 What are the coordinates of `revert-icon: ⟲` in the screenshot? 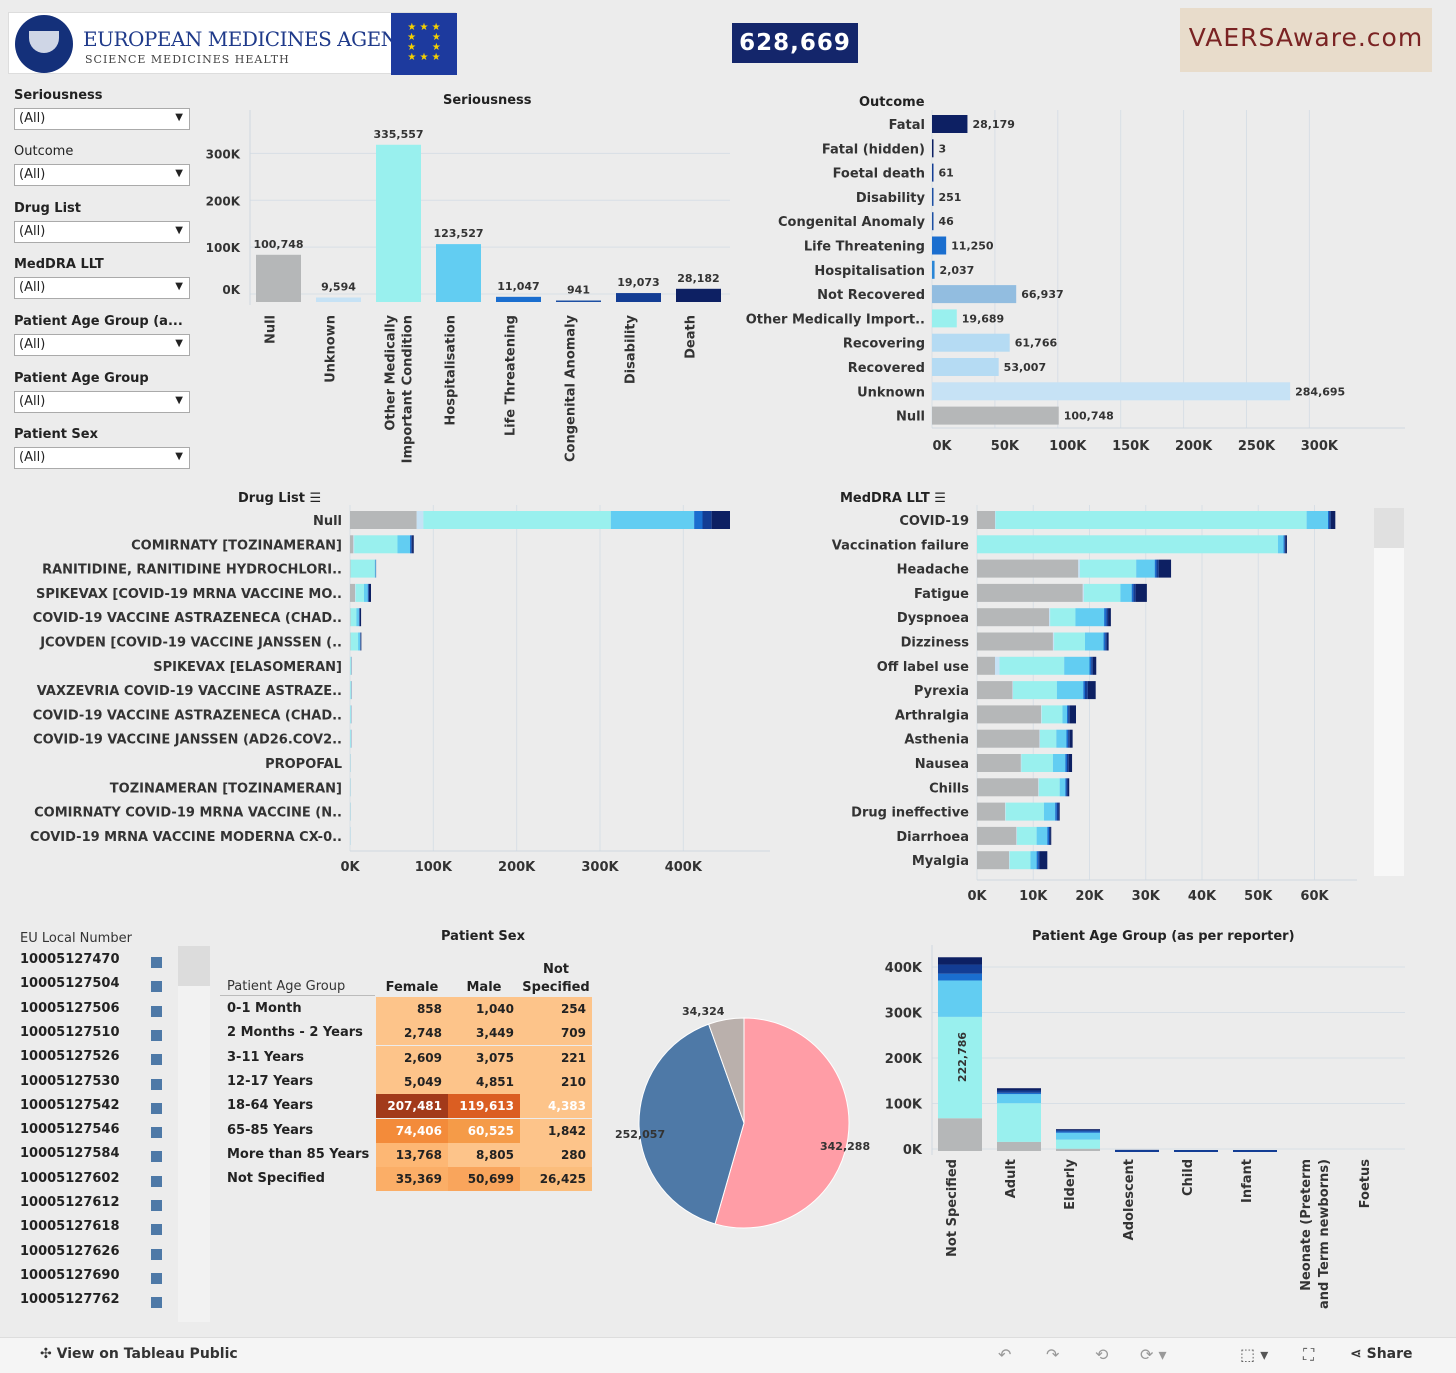 It's located at (1102, 1354).